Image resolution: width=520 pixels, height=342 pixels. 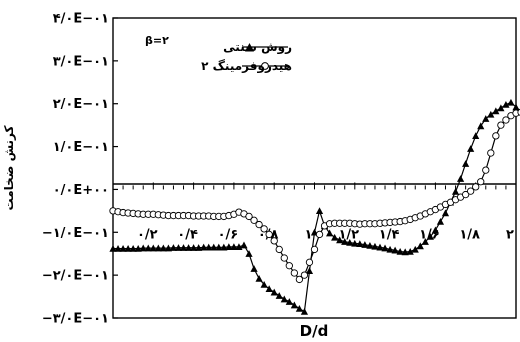 I want to click on legend-label-hydroforming: هیدروفرمینگ ۲, so click(x=246, y=66).